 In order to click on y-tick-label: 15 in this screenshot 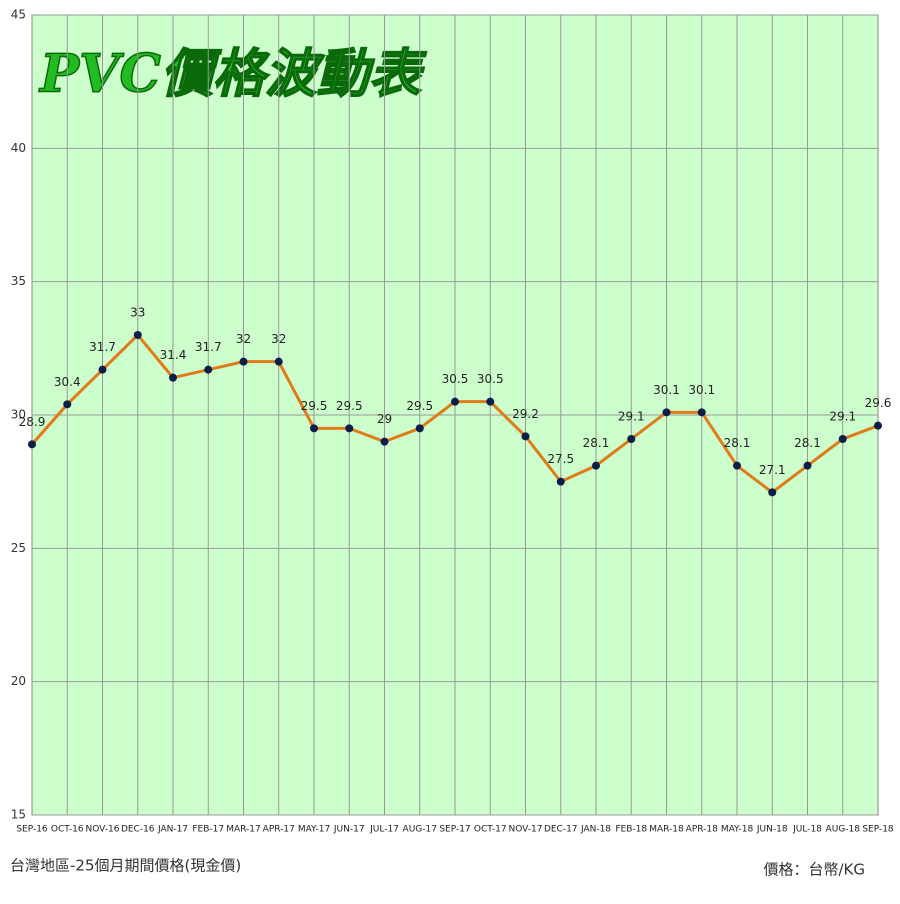, I will do `click(18, 815)`.